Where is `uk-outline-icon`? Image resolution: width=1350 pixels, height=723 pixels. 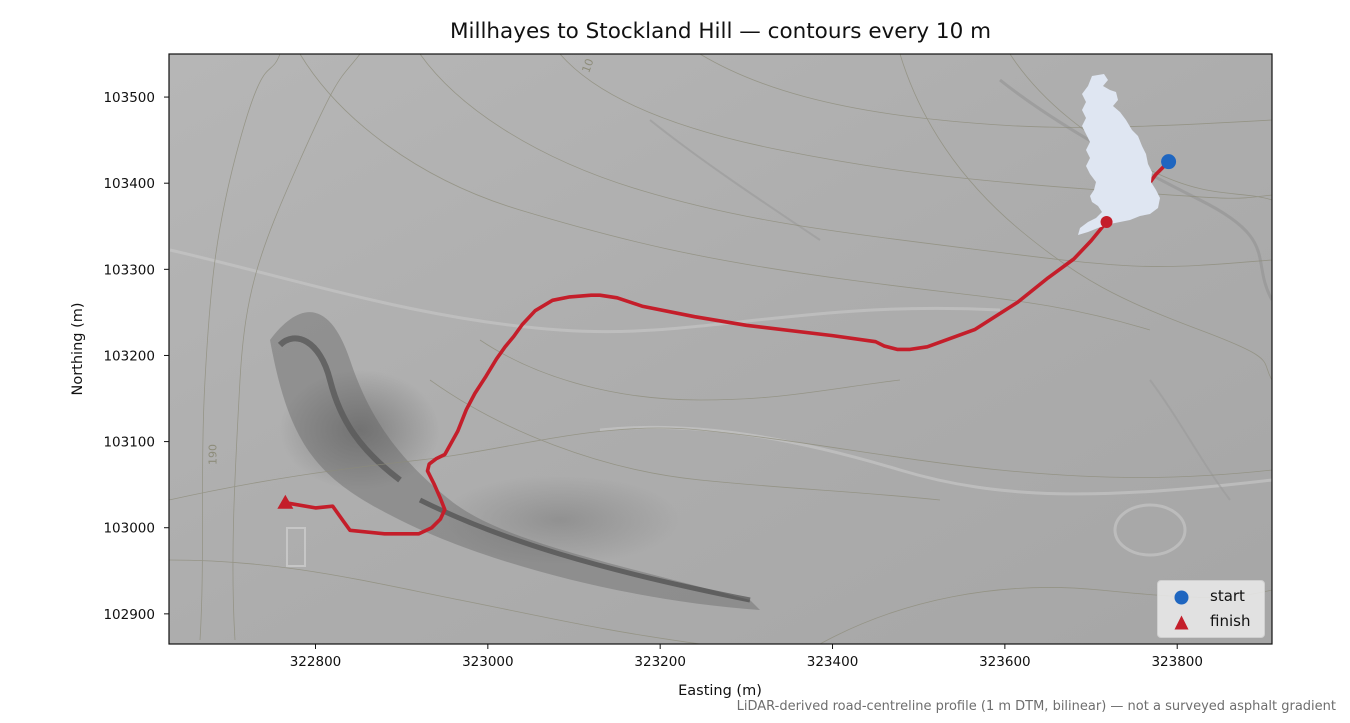 uk-outline-icon is located at coordinates (1119, 154).